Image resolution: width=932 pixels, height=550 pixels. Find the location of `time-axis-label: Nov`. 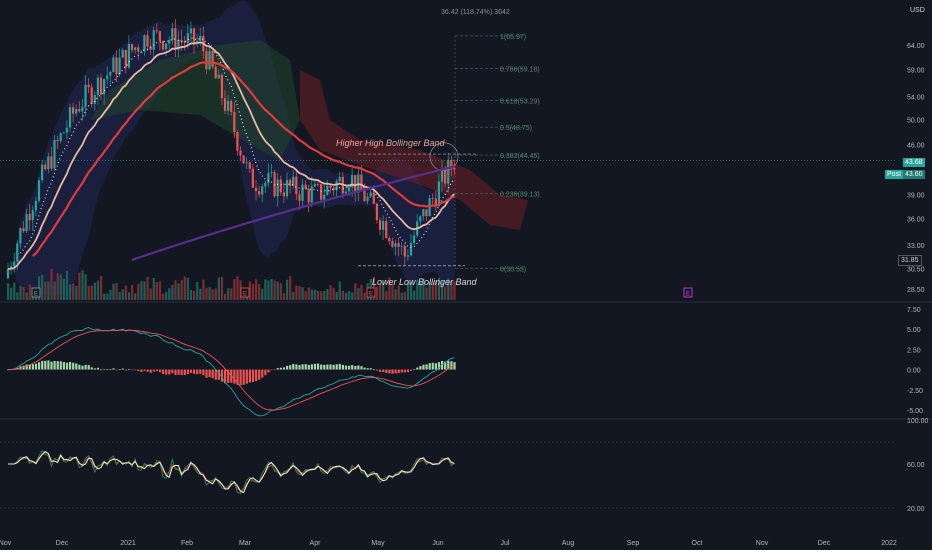

time-axis-label: Nov is located at coordinates (762, 543).